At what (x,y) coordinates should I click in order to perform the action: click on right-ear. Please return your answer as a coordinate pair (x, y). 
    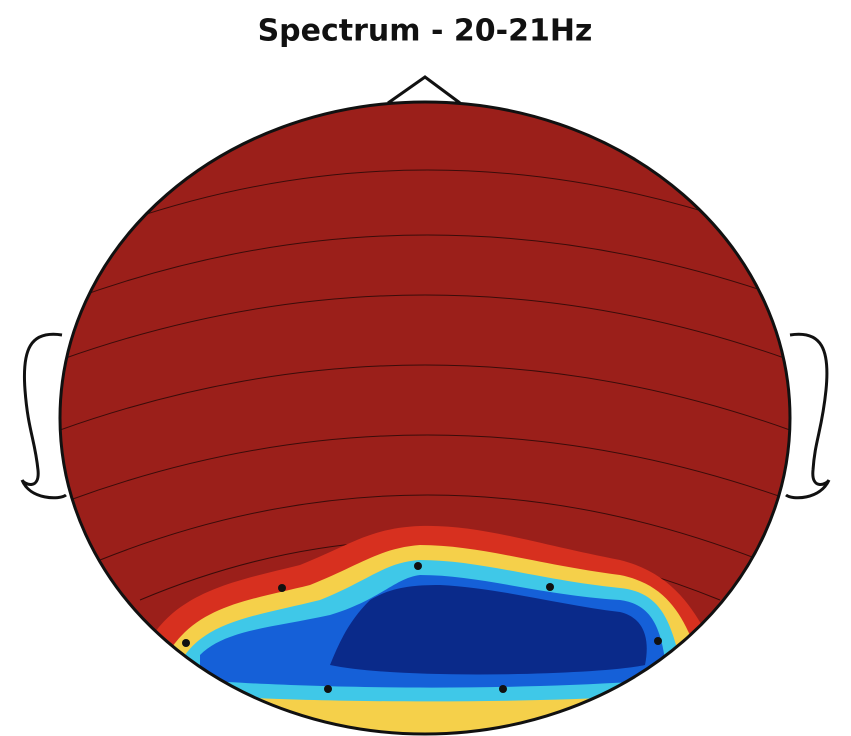
    Looking at the image, I should click on (808, 416).